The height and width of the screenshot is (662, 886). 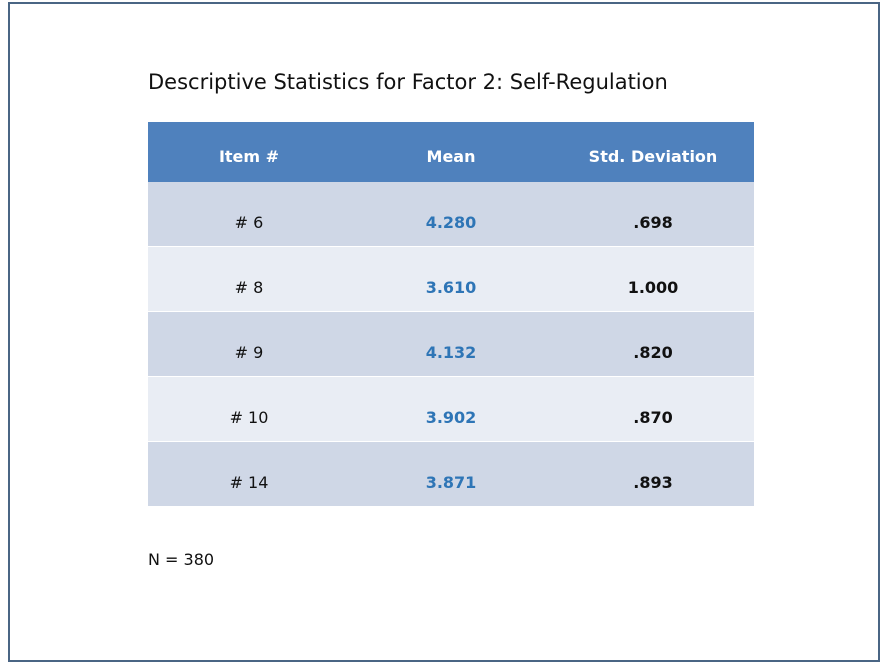 I want to click on table-cell: # 10, so click(x=249, y=417).